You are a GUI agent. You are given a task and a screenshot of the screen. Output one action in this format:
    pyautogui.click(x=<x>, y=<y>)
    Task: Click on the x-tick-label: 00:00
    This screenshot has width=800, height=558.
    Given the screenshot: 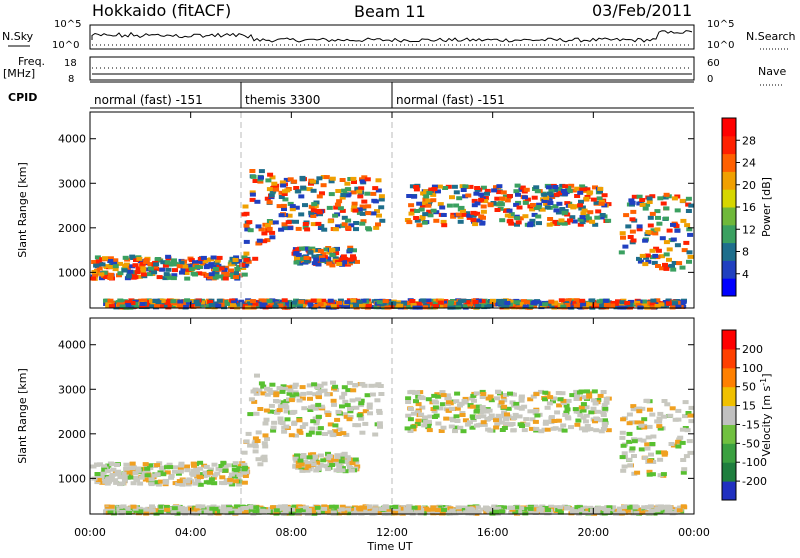 What is the action you would take?
    pyautogui.click(x=90, y=532)
    